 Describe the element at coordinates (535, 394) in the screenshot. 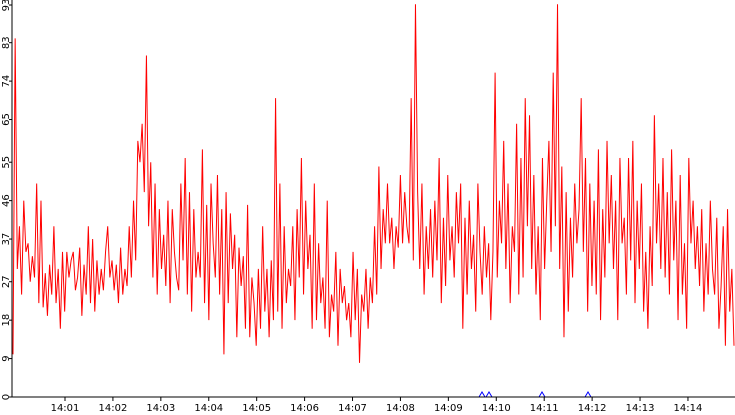

I see `marker-layer` at that location.